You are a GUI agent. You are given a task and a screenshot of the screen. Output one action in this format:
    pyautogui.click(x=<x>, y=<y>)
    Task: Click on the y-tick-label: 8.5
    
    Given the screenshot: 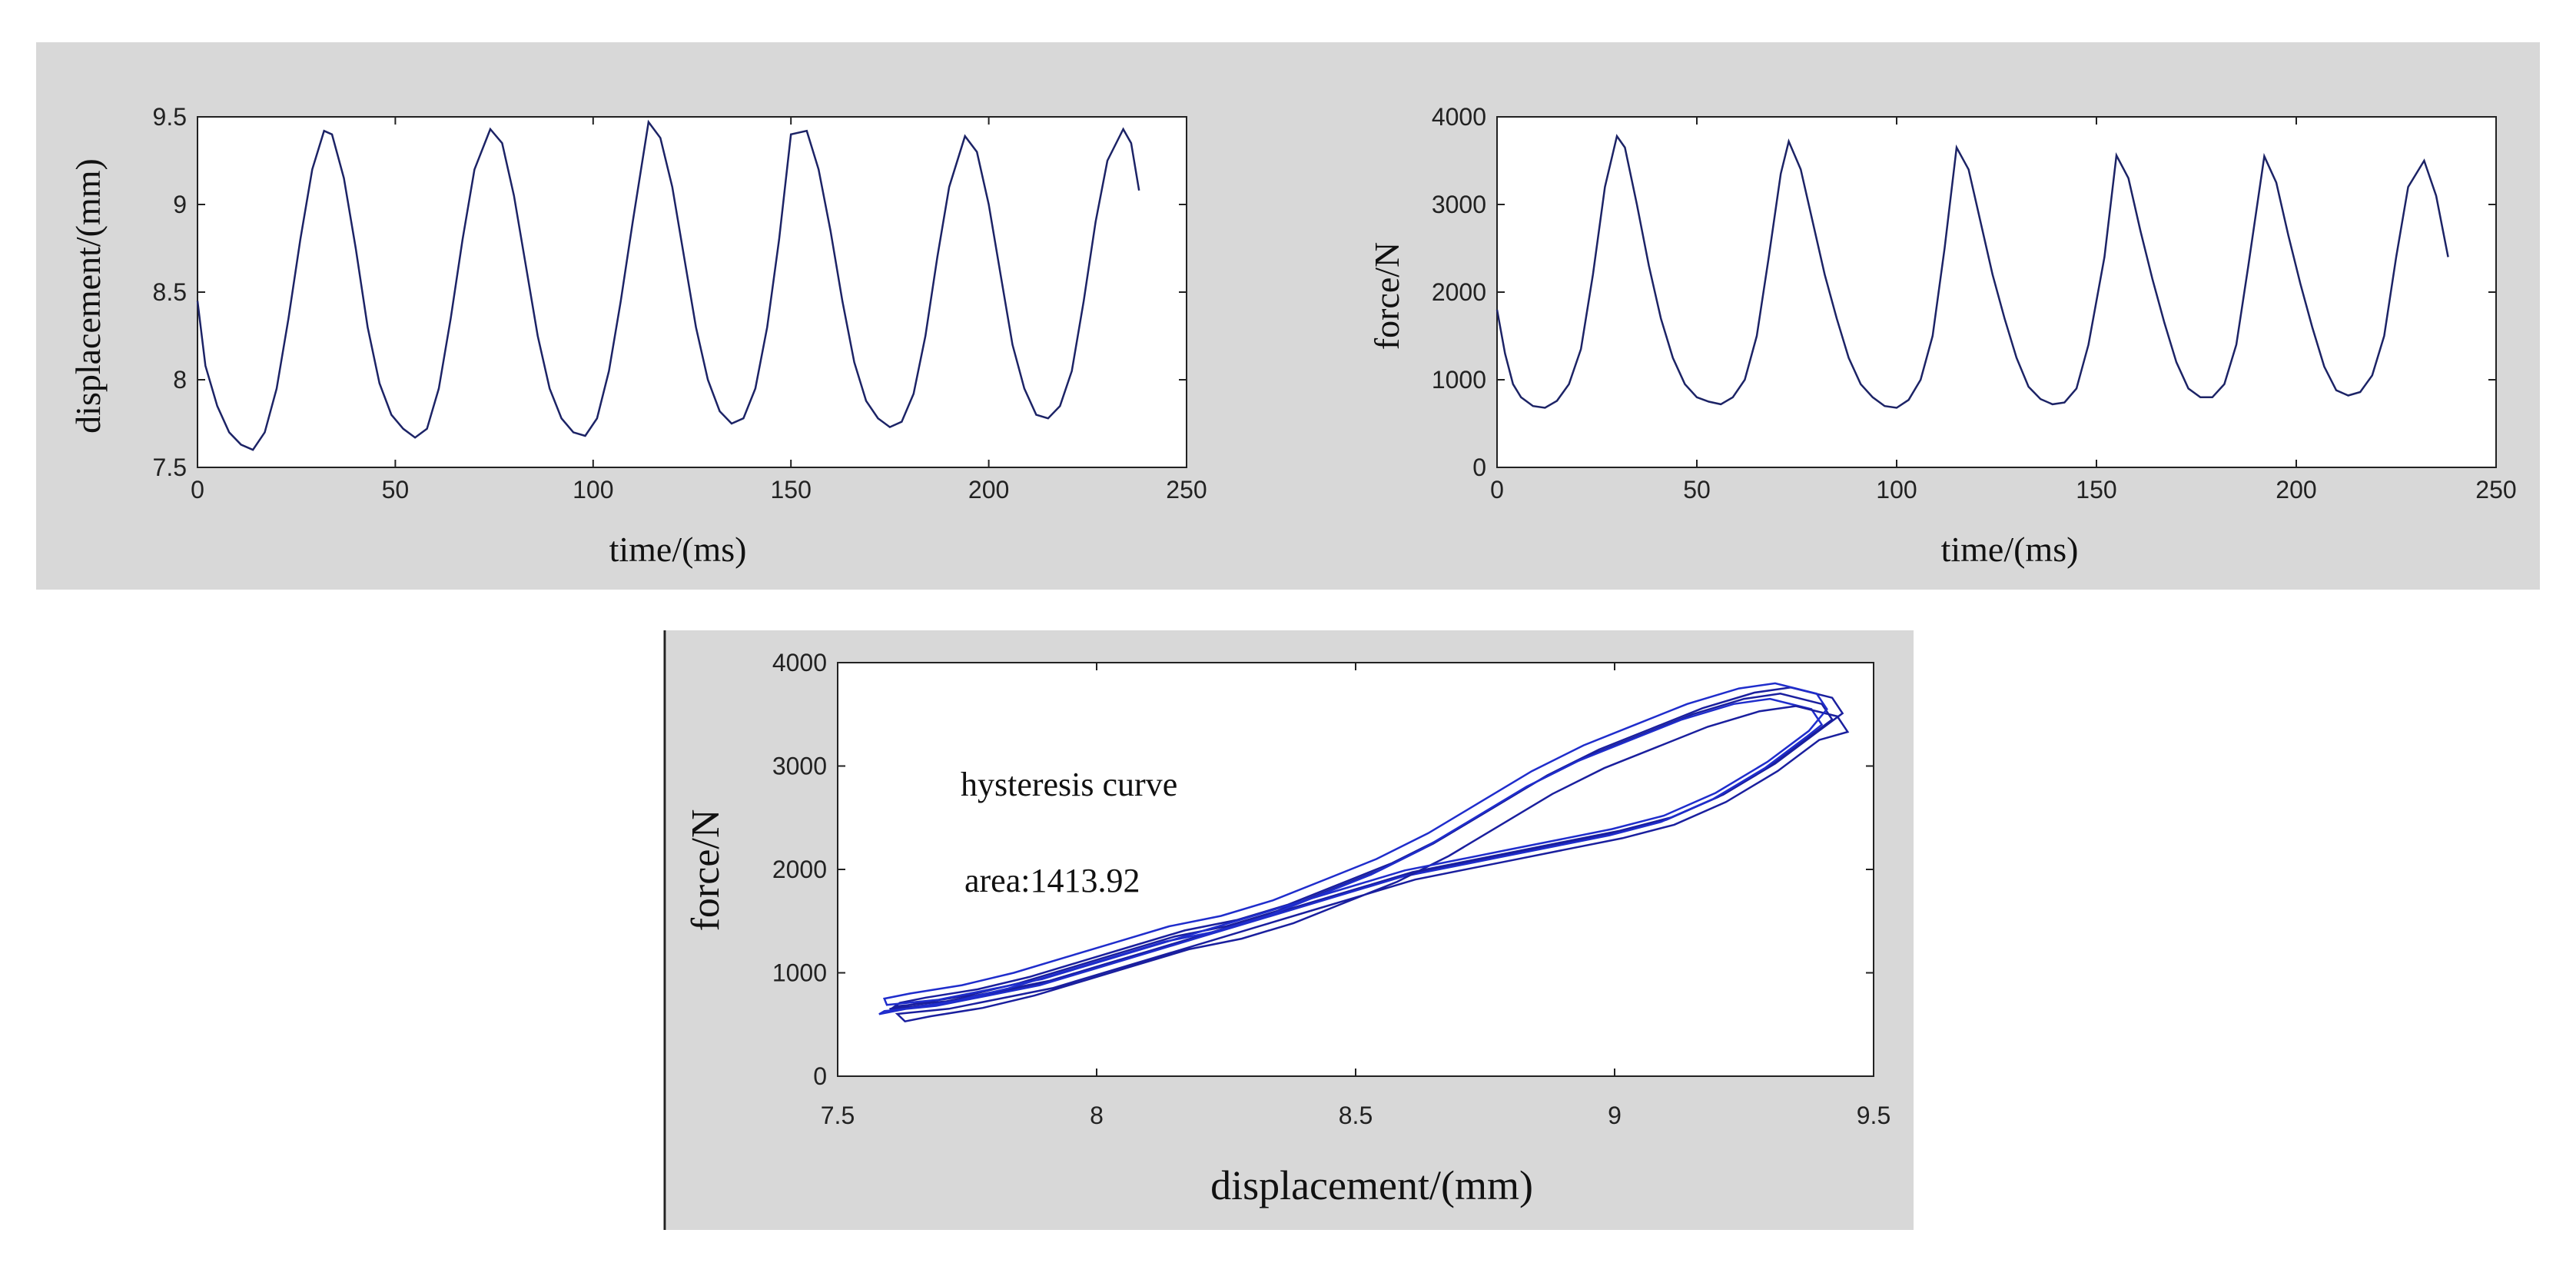 What is the action you would take?
    pyautogui.click(x=170, y=292)
    